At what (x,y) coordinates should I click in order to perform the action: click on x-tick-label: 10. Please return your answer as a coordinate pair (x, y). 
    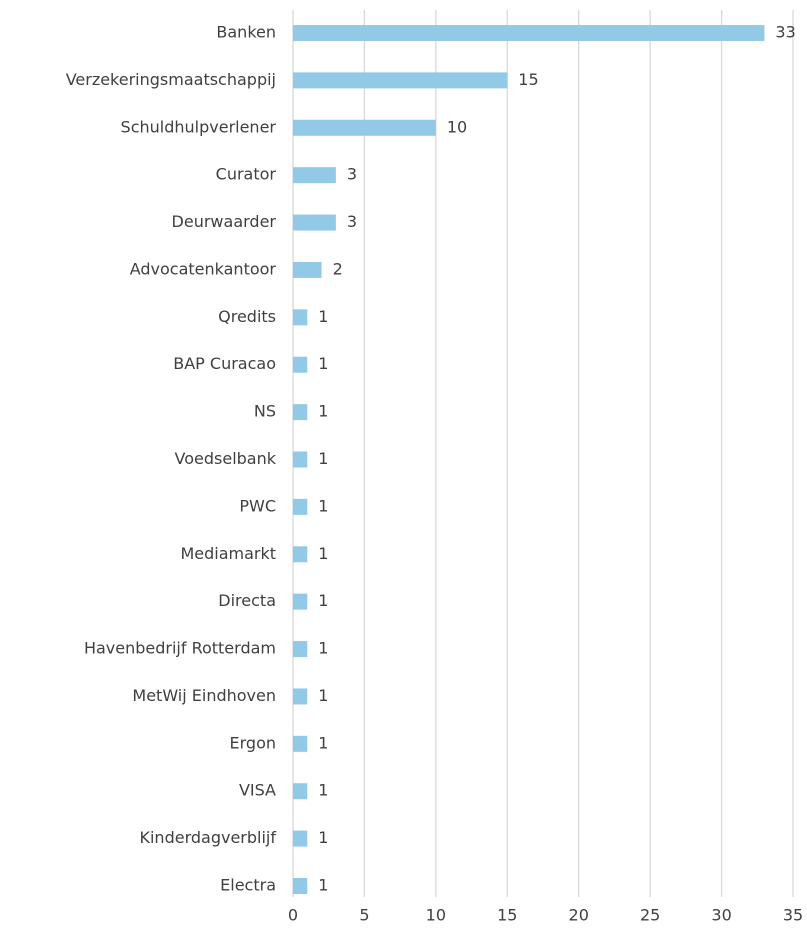
    Looking at the image, I should click on (436, 915).